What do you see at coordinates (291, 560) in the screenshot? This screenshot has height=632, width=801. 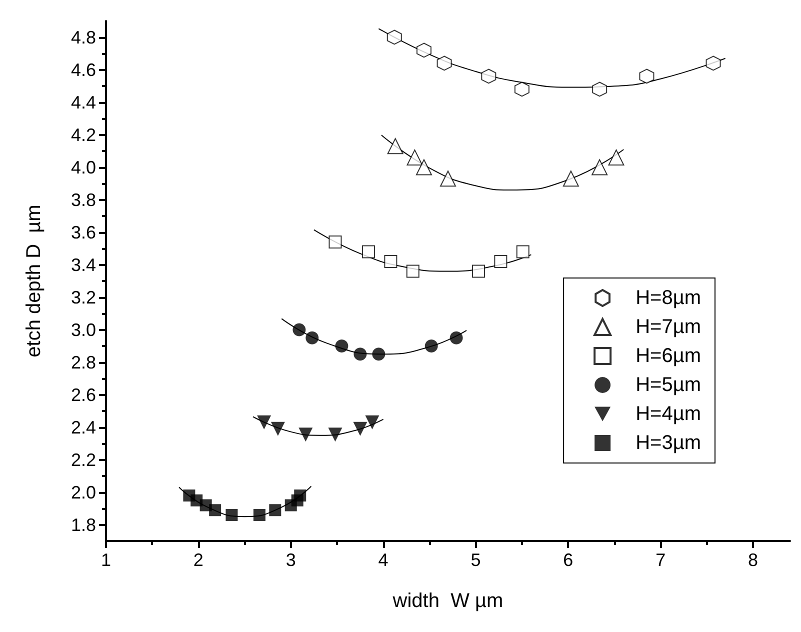 I see `x-tick-label: 3` at bounding box center [291, 560].